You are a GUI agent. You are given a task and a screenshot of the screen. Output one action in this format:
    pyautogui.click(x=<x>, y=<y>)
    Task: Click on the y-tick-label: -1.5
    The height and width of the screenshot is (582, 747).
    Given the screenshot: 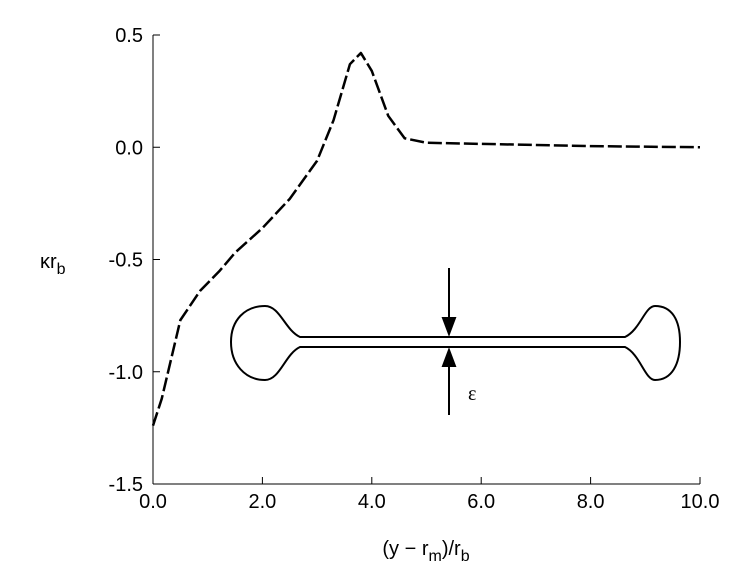 What is the action you would take?
    pyautogui.click(x=126, y=485)
    